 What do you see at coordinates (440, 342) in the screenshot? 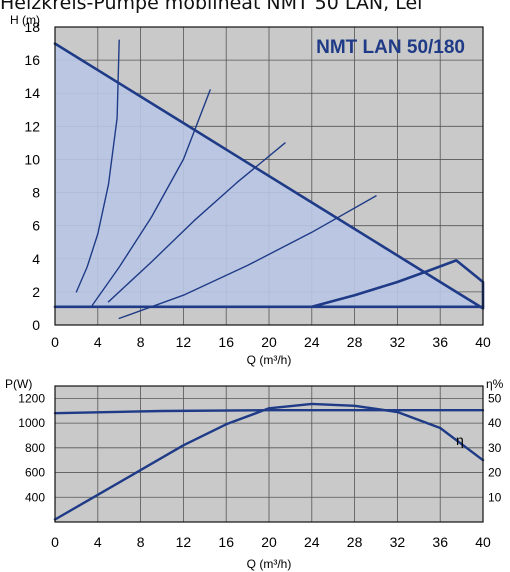
I see `head-x-tick: 36` at bounding box center [440, 342].